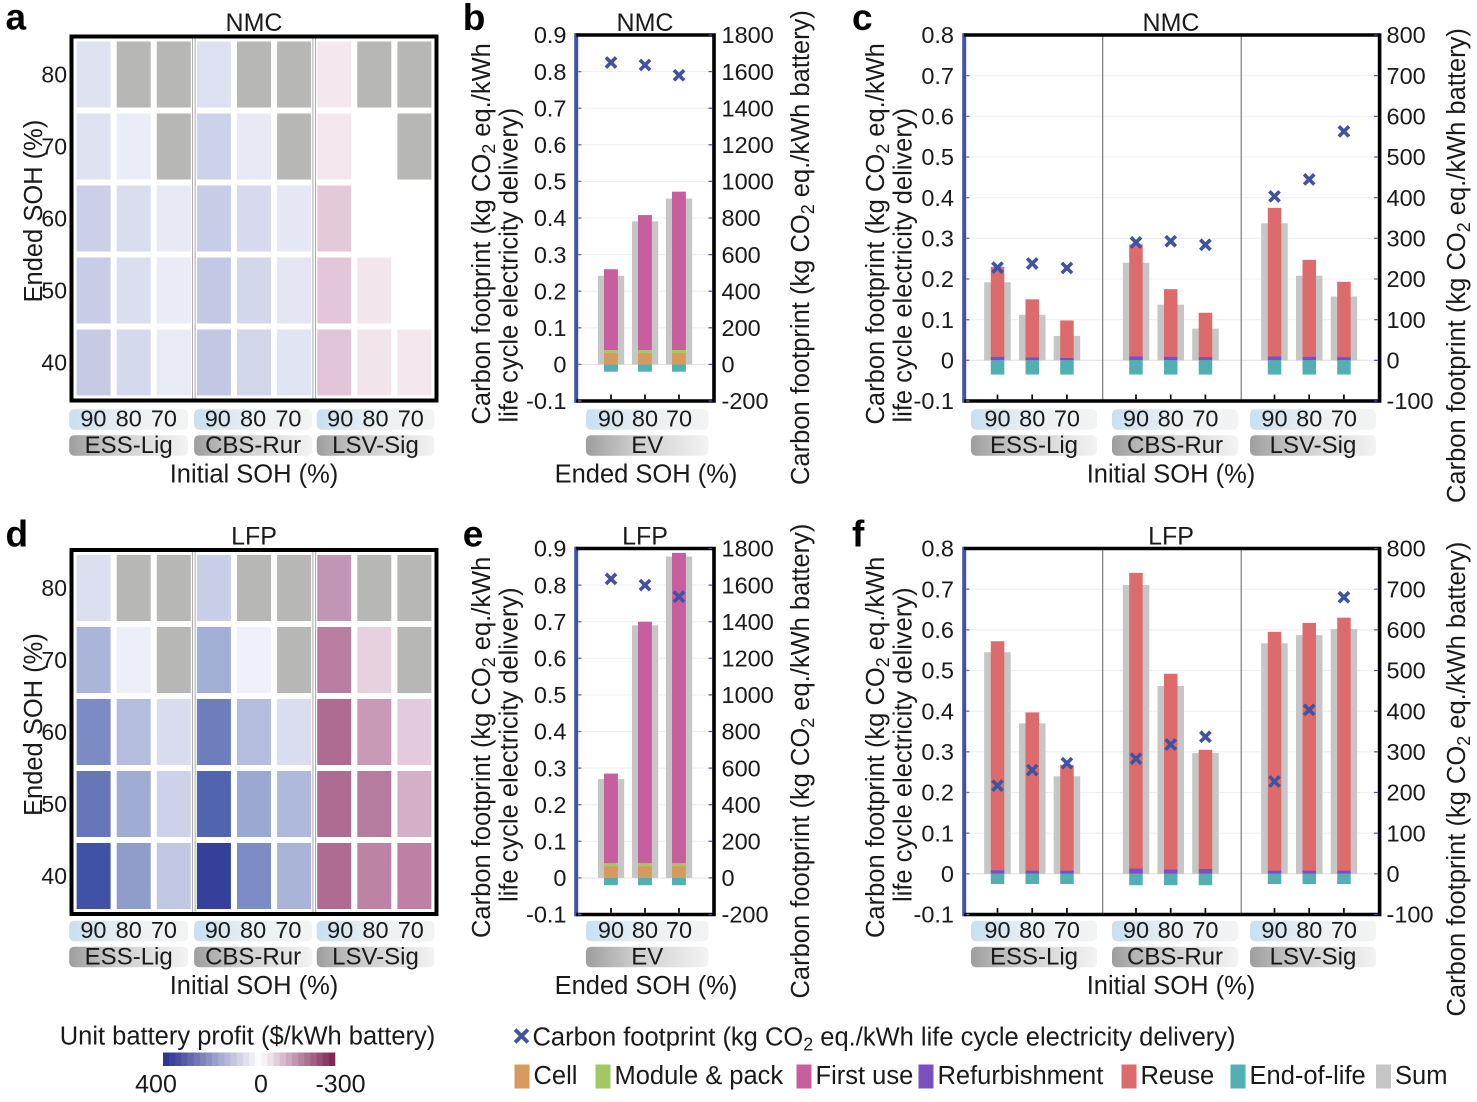 The height and width of the screenshot is (1102, 1477). What do you see at coordinates (54, 804) in the screenshot?
I see `svg-text: 50` at bounding box center [54, 804].